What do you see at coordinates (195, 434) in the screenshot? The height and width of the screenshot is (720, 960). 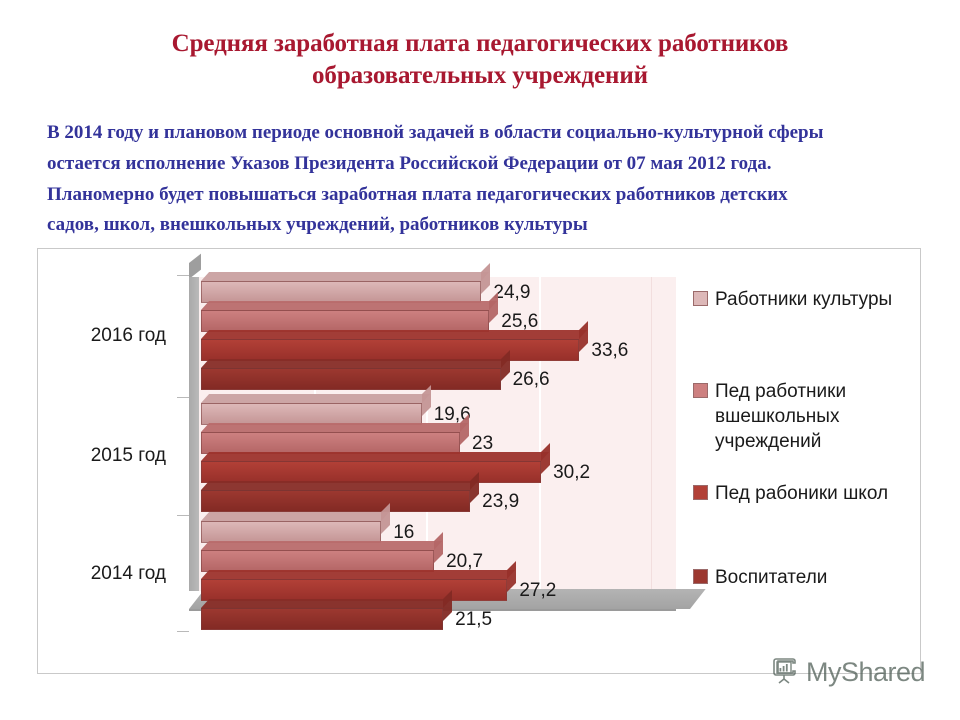 I see `plot-left-wall` at bounding box center [195, 434].